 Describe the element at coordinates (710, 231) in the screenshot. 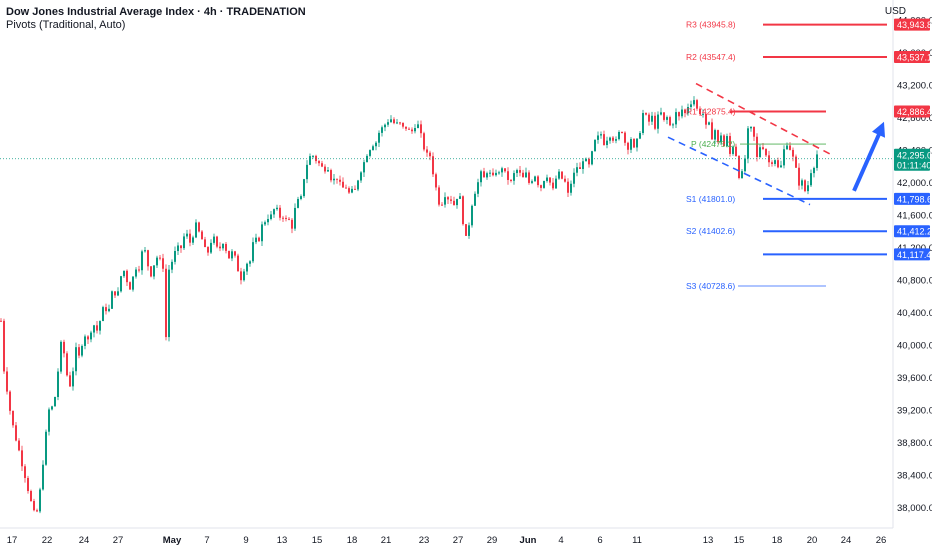

I see `pivot-label-s2: S2 (41402.6)` at that location.